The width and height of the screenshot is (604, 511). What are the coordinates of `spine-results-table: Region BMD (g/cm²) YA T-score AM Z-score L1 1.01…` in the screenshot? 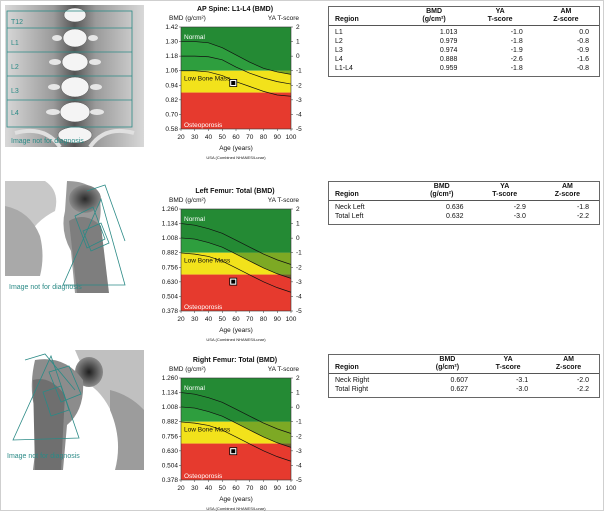 It's located at (464, 41).